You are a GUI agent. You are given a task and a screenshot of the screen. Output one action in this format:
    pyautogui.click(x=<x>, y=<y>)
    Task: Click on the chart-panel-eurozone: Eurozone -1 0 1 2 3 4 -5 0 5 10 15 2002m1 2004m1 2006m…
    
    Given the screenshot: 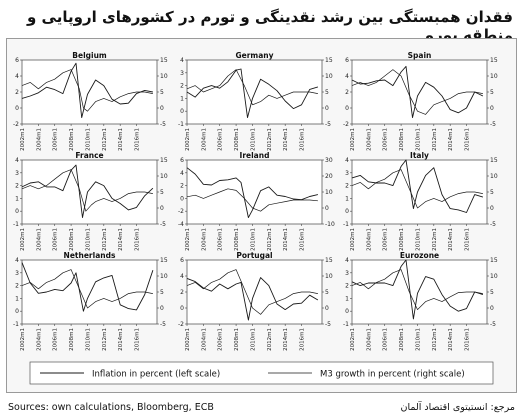 What is the action you would take?
    pyautogui.click(x=420, y=301)
    